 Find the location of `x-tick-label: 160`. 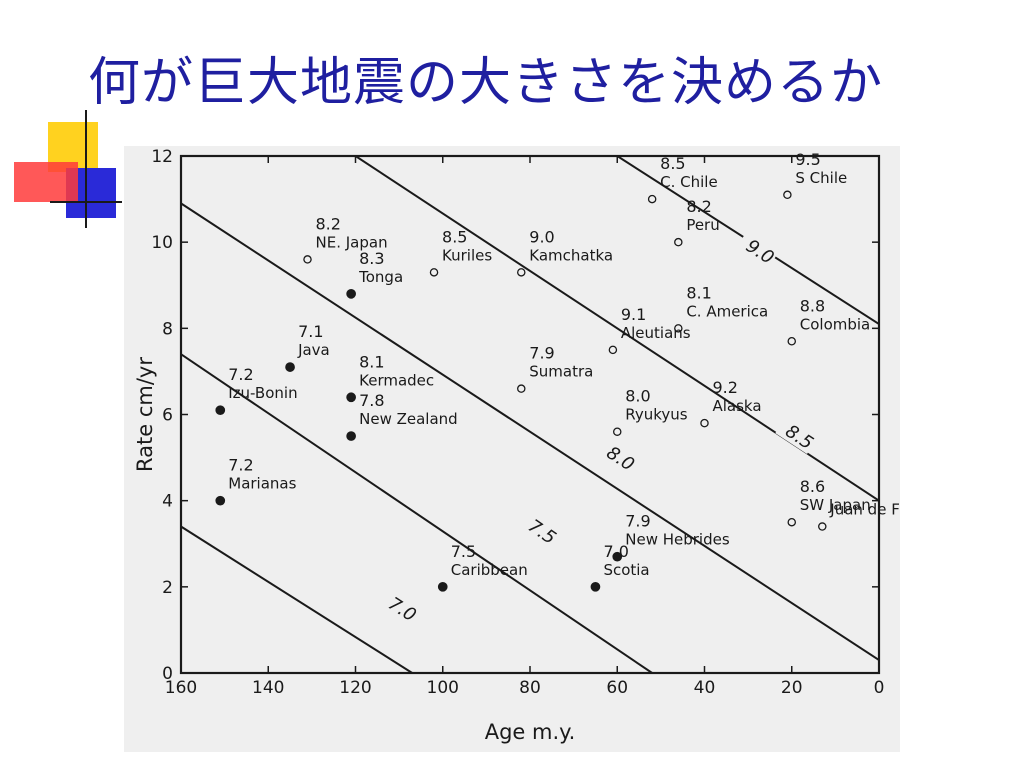

x-tick-label: 160 is located at coordinates (181, 688).